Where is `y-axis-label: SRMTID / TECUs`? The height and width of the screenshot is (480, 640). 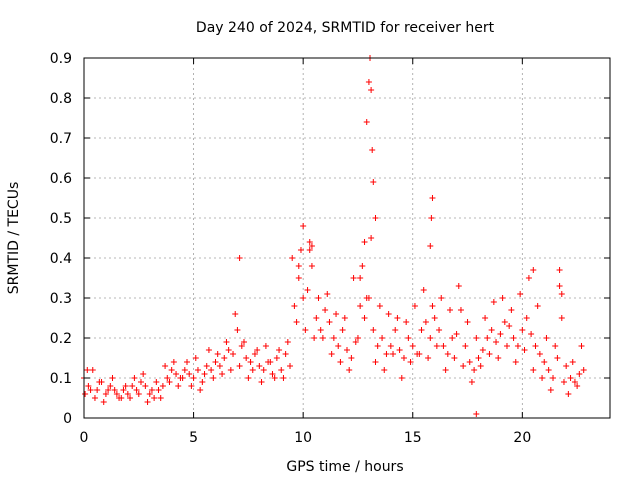 y-axis-label: SRMTID / TECUs is located at coordinates (14, 238).